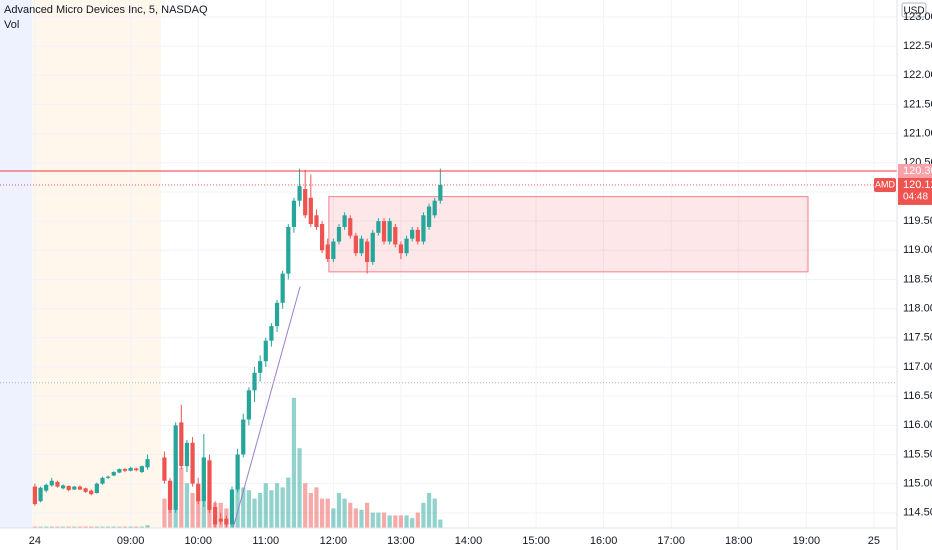 This screenshot has width=932, height=550. Describe the element at coordinates (198, 541) in the screenshot. I see `x-tick-label: 10:00` at that location.